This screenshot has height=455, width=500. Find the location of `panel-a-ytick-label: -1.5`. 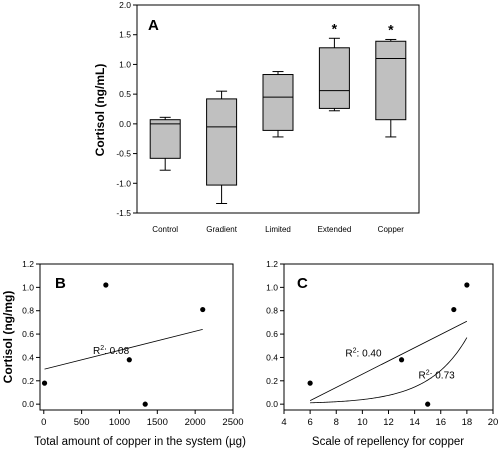

panel-a-ytick-label: -1.5 is located at coordinates (123, 213).